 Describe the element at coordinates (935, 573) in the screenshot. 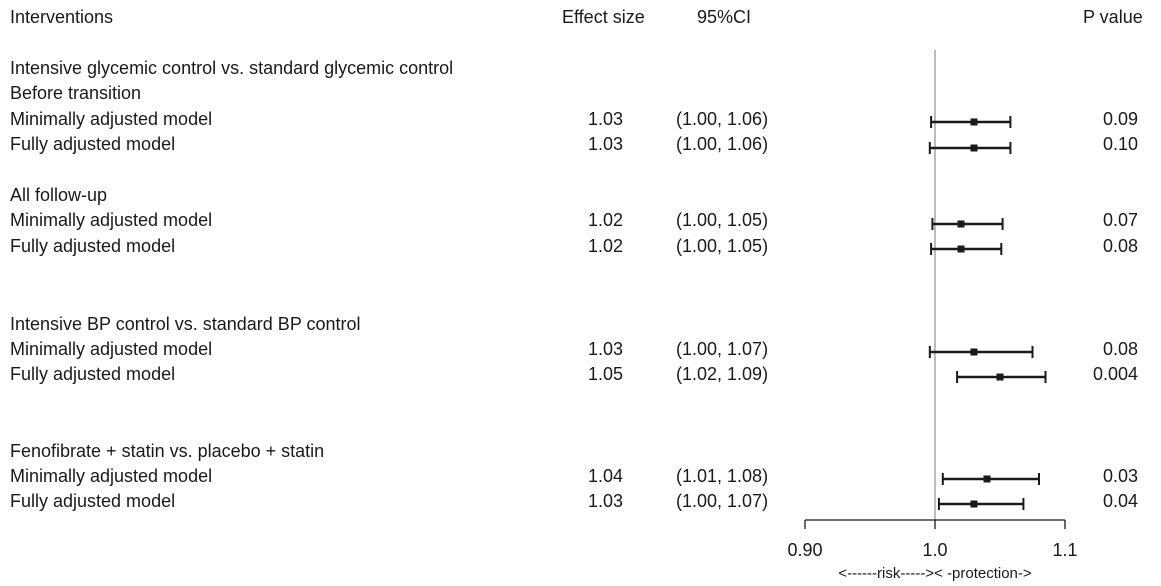

I see `x-axis-label: <------risk----->< -protection->` at that location.